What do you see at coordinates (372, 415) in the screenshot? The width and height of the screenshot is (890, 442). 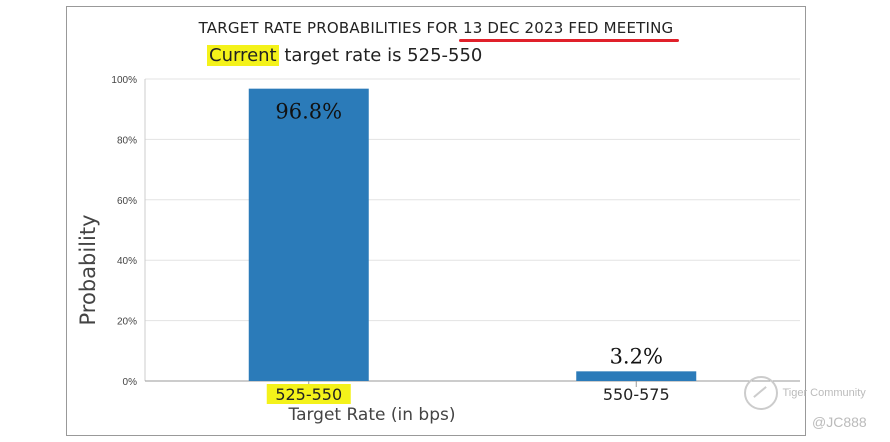 I see `x-axis-title: Target Rate (in bps)` at bounding box center [372, 415].